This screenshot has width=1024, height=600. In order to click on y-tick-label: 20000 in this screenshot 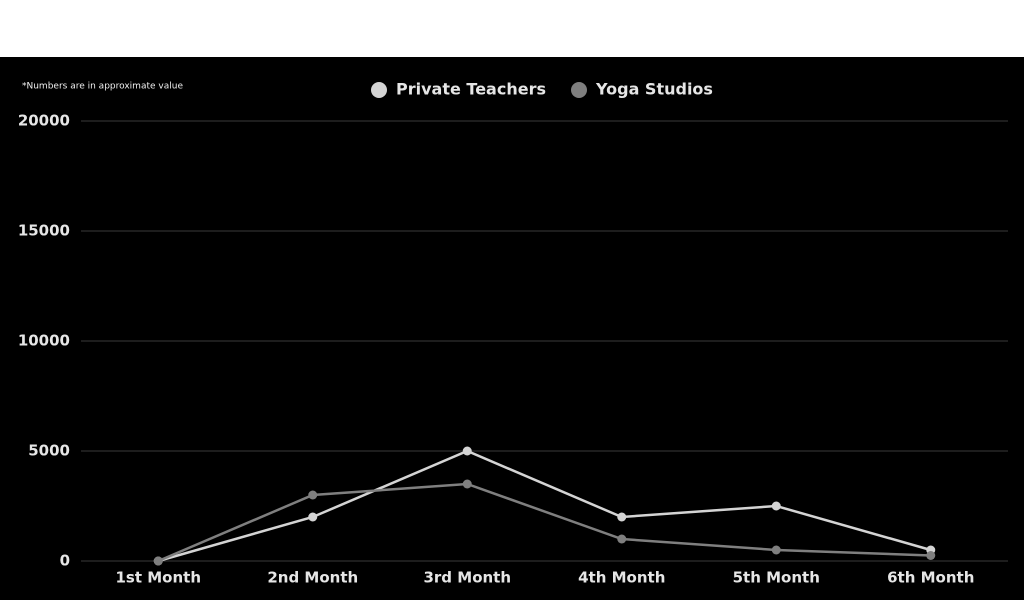, I will do `click(44, 121)`.